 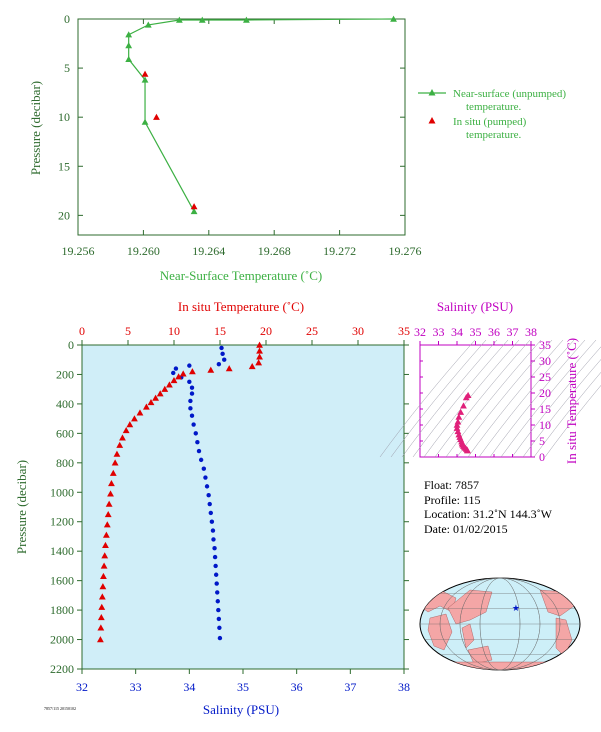 What do you see at coordinates (62, 551) in the screenshot?
I see `pressure-tick-label: 1400` at bounding box center [62, 551].